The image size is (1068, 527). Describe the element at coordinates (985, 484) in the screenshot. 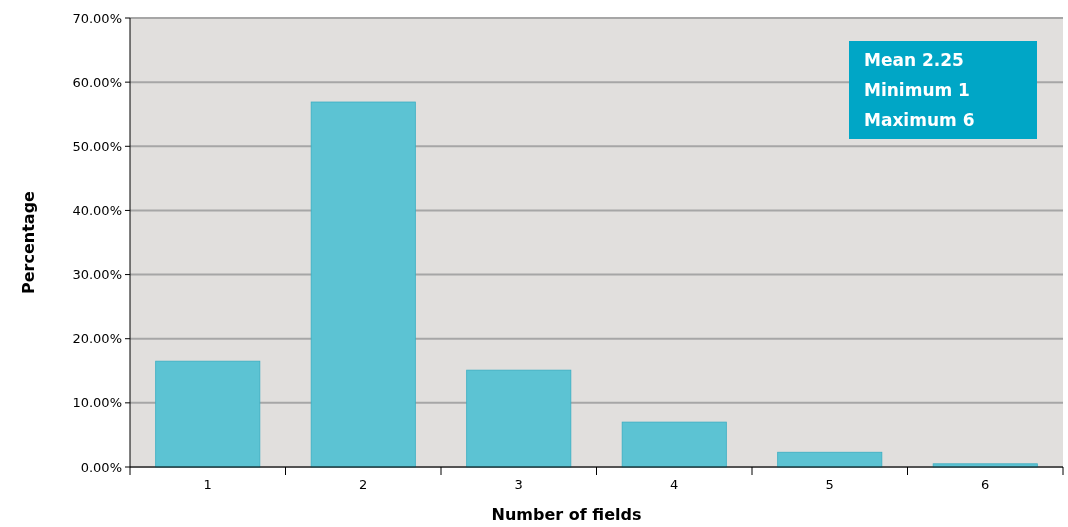

I see `x-tick-label: 6` at that location.